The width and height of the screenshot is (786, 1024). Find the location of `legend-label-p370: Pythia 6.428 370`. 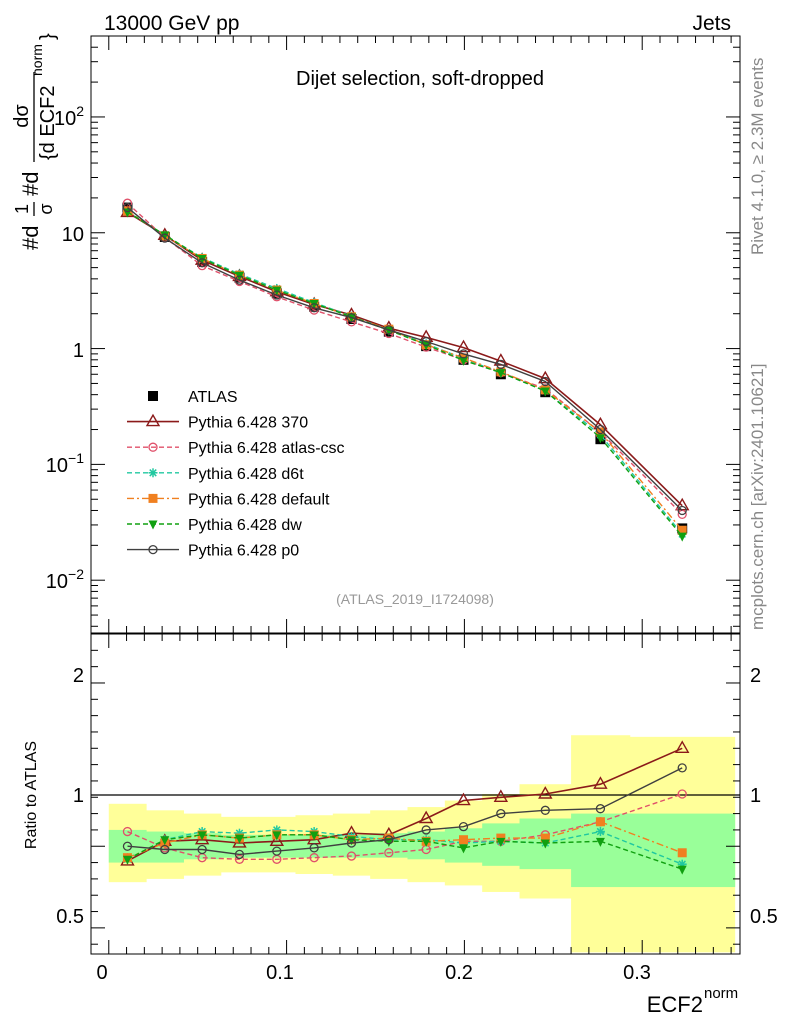

legend-label-p370: Pythia 6.428 370 is located at coordinates (248, 423).